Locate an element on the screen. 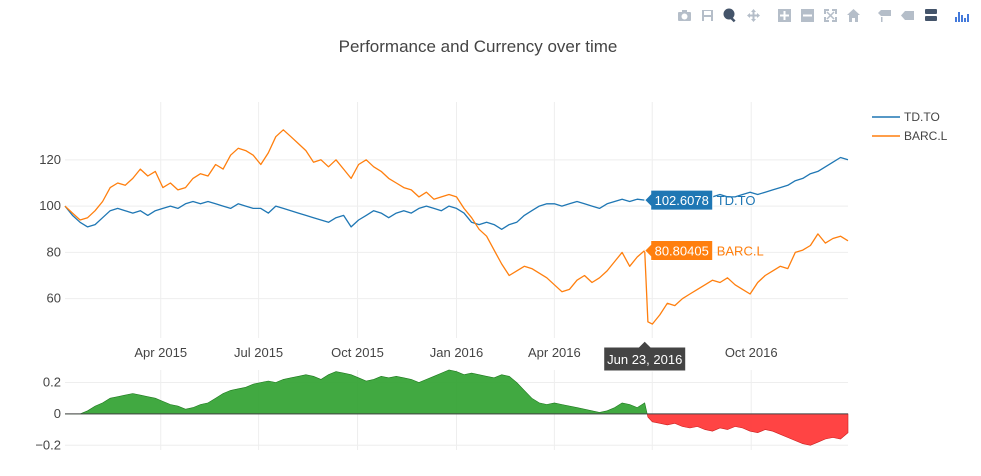 The height and width of the screenshot is (476, 981). hover-compare-button is located at coordinates (930, 15).